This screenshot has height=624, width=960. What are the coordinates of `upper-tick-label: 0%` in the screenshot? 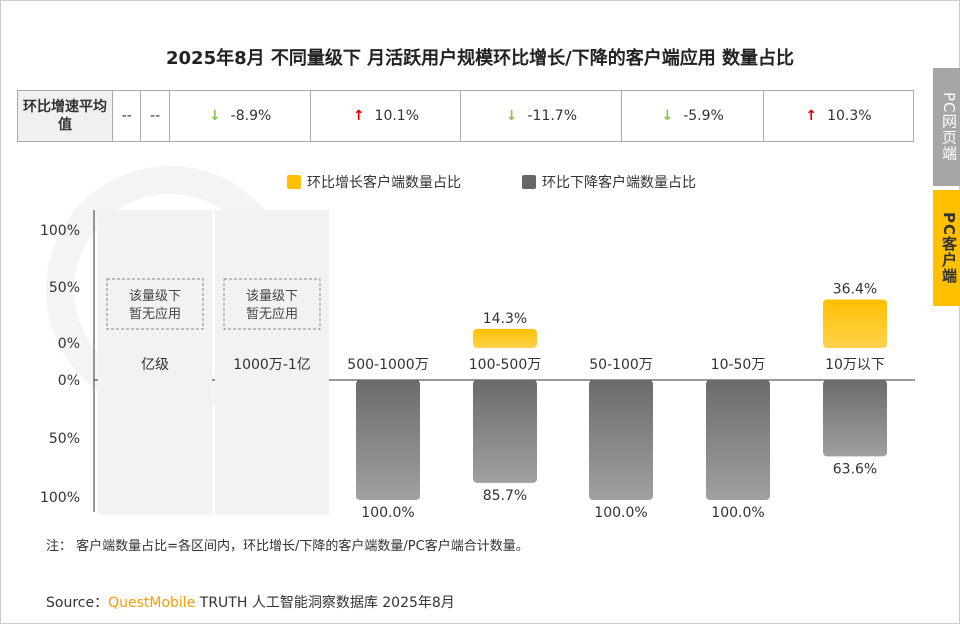 It's located at (69, 344).